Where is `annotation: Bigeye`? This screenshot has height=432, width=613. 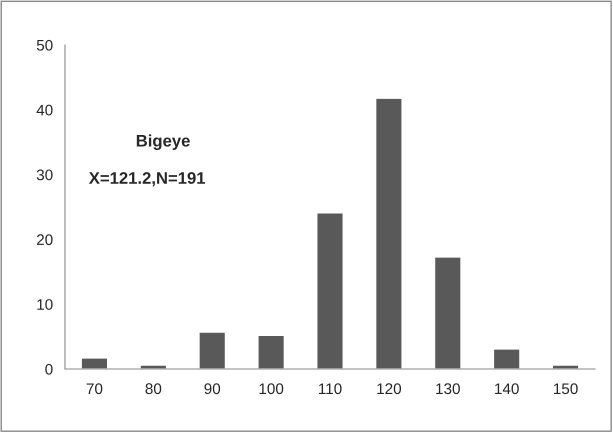
annotation: Bigeye is located at coordinates (163, 142).